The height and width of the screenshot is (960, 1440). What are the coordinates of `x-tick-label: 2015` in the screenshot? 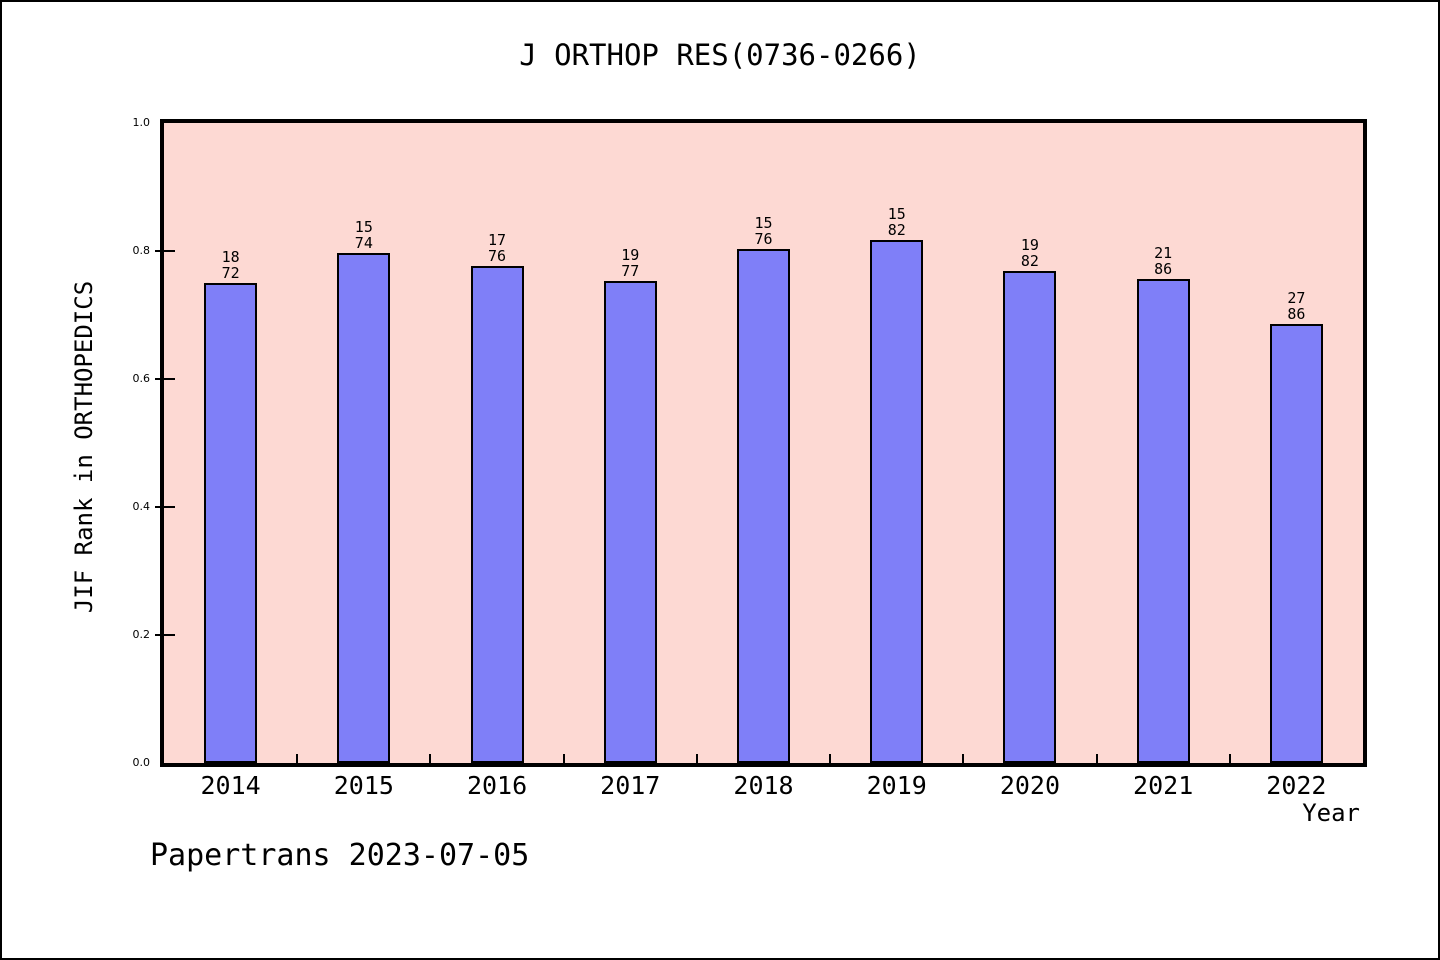 It's located at (363, 785).